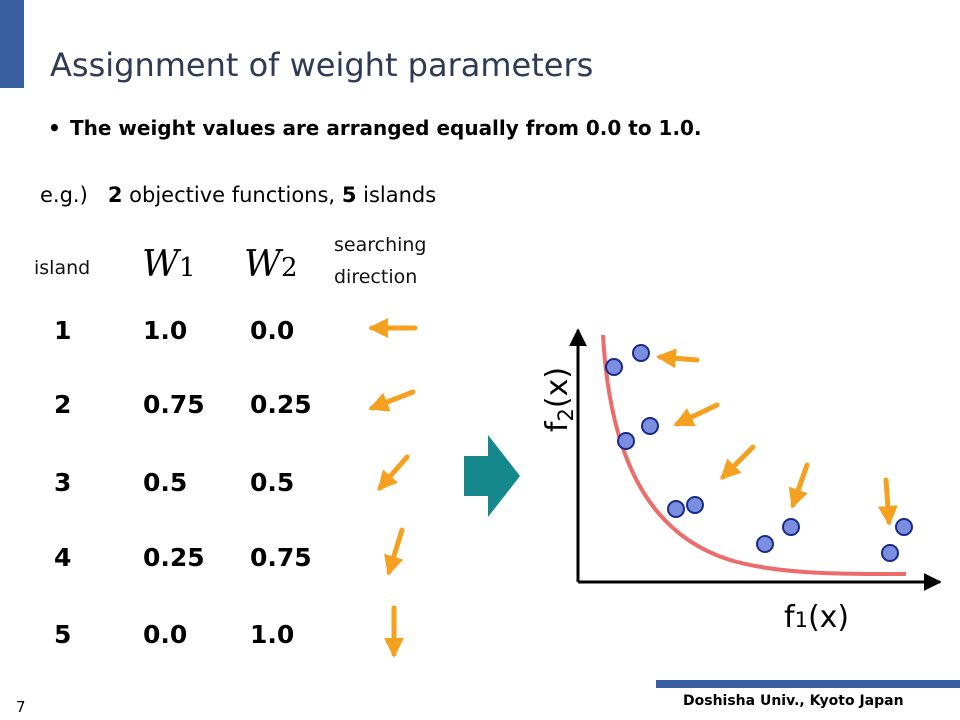  Describe the element at coordinates (557, 387) in the screenshot. I see `y-axis-label-rest: (x)` at that location.